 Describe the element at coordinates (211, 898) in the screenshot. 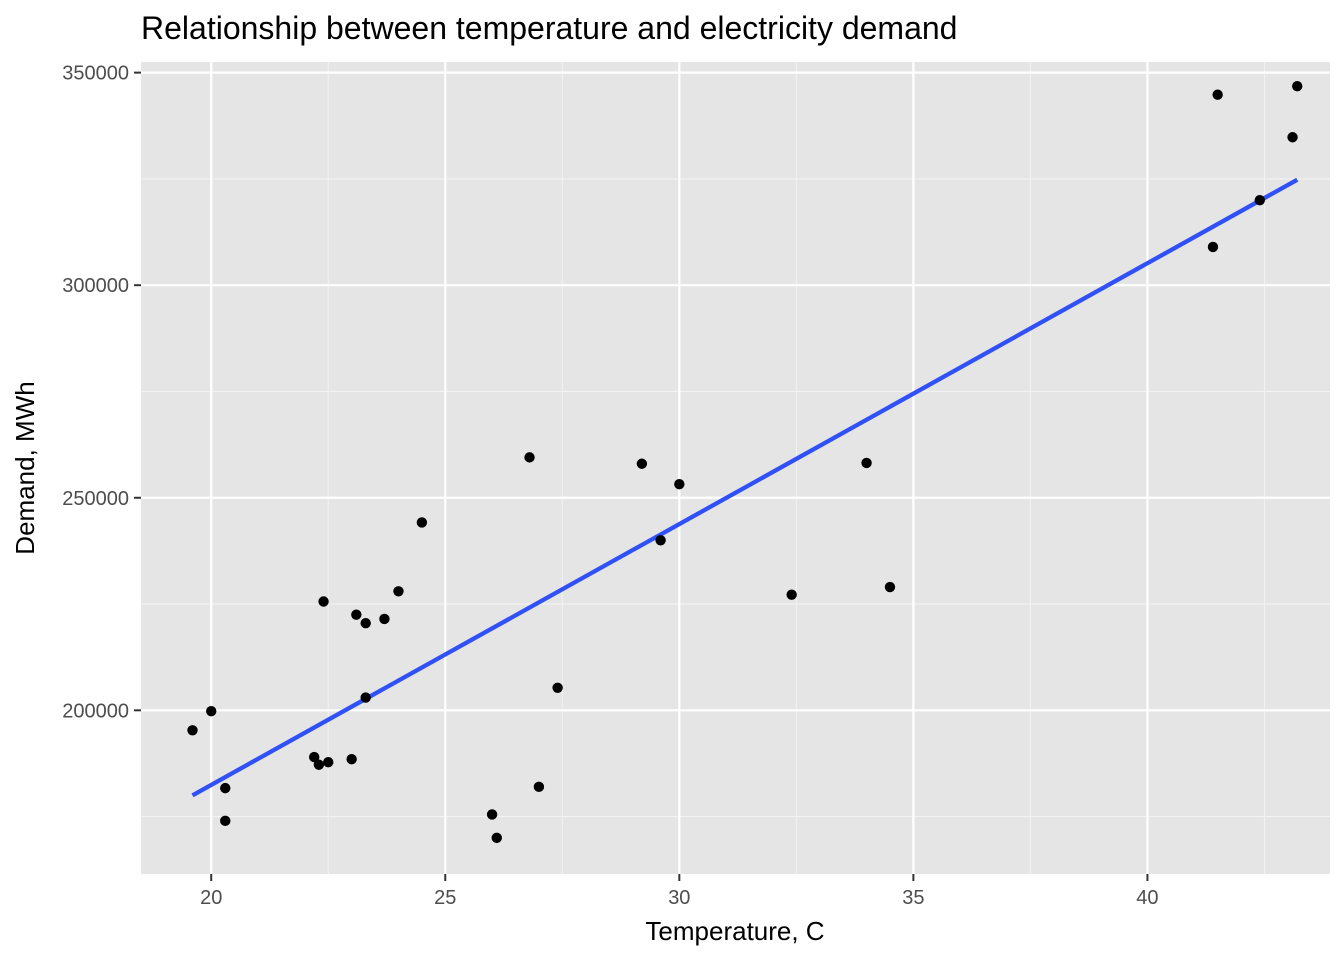

I see `x-tick-label: 20` at that location.